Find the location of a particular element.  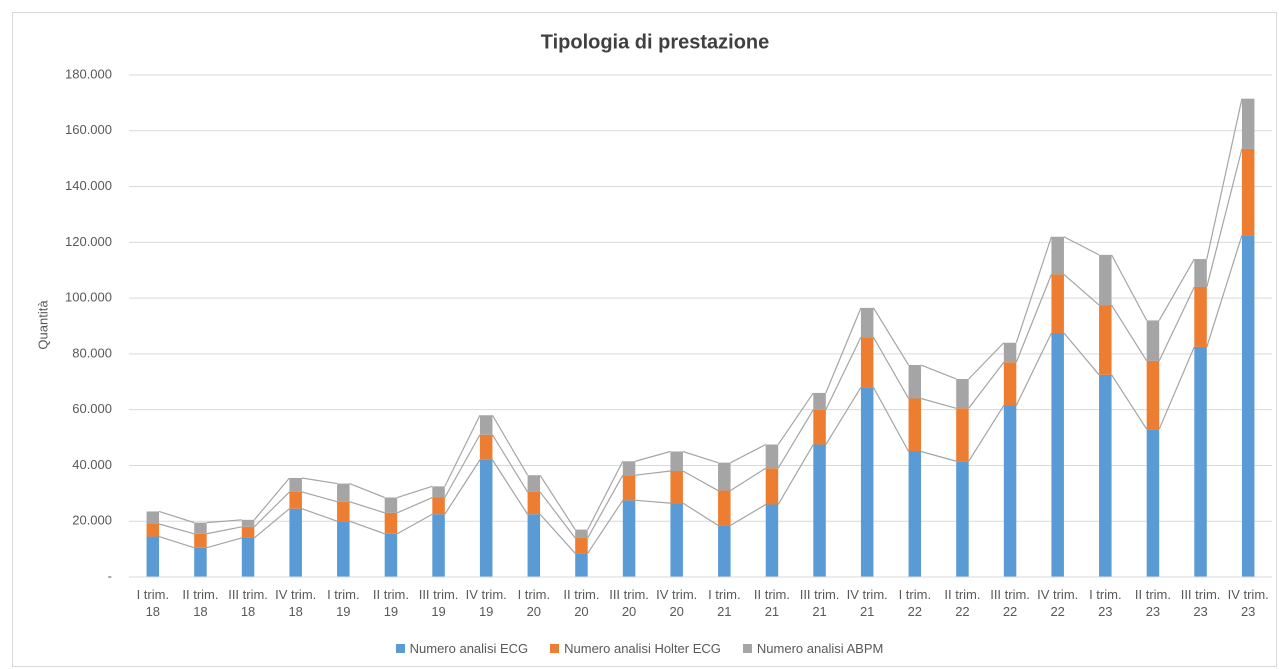

x-tick-label: III trim. 22 is located at coordinates (1010, 603).